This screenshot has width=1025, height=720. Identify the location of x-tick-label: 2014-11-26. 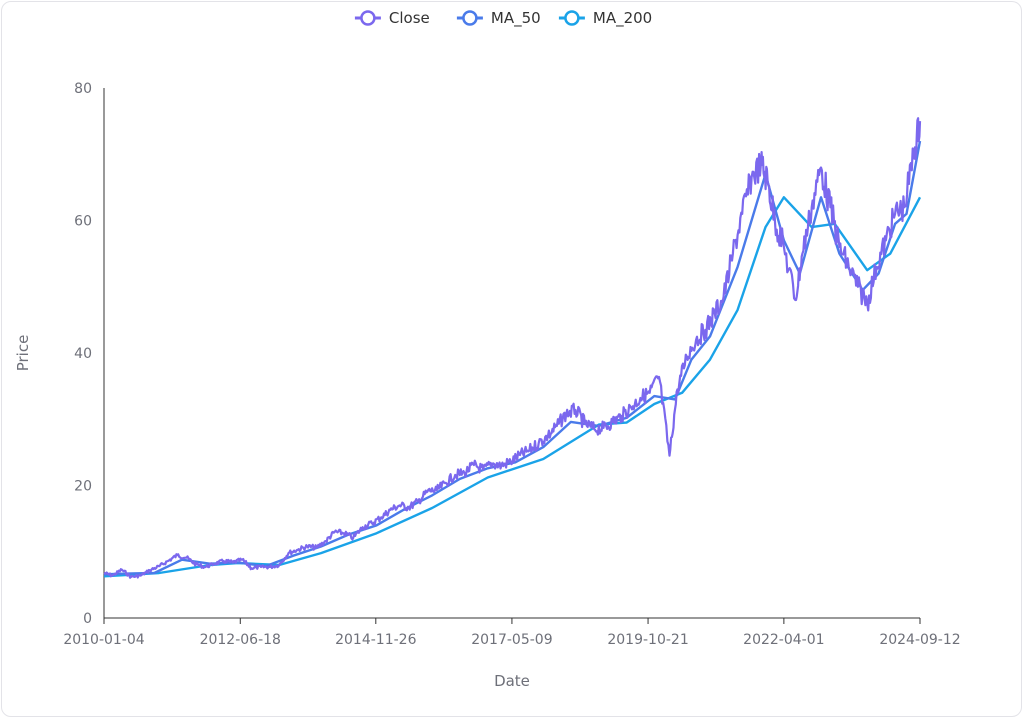
(375, 640).